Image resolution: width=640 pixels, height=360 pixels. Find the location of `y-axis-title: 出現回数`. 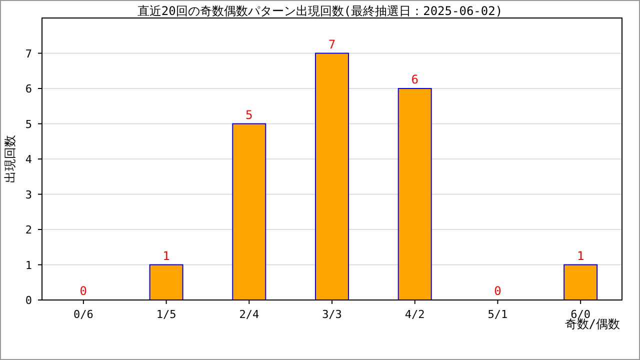

y-axis-title: 出現回数 is located at coordinates (10, 159).